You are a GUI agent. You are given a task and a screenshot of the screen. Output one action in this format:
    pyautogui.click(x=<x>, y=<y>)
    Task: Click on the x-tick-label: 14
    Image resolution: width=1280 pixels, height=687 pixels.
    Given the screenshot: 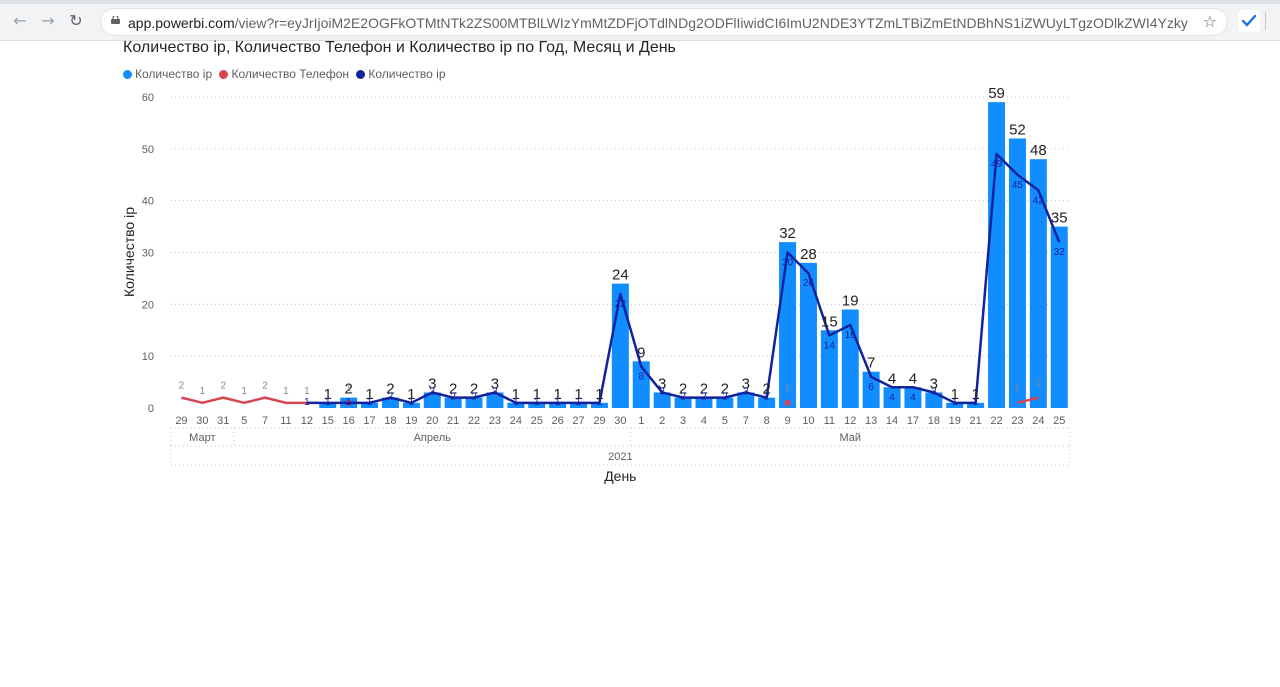 What is the action you would take?
    pyautogui.click(x=892, y=421)
    